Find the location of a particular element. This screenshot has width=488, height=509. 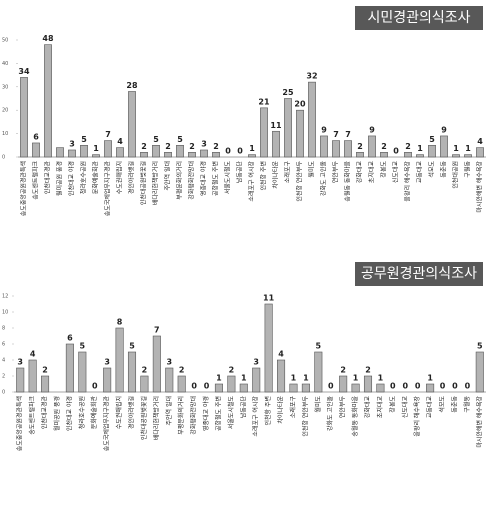

x-tick-label: 강화도 고인돌 is located at coordinates (324, 179).